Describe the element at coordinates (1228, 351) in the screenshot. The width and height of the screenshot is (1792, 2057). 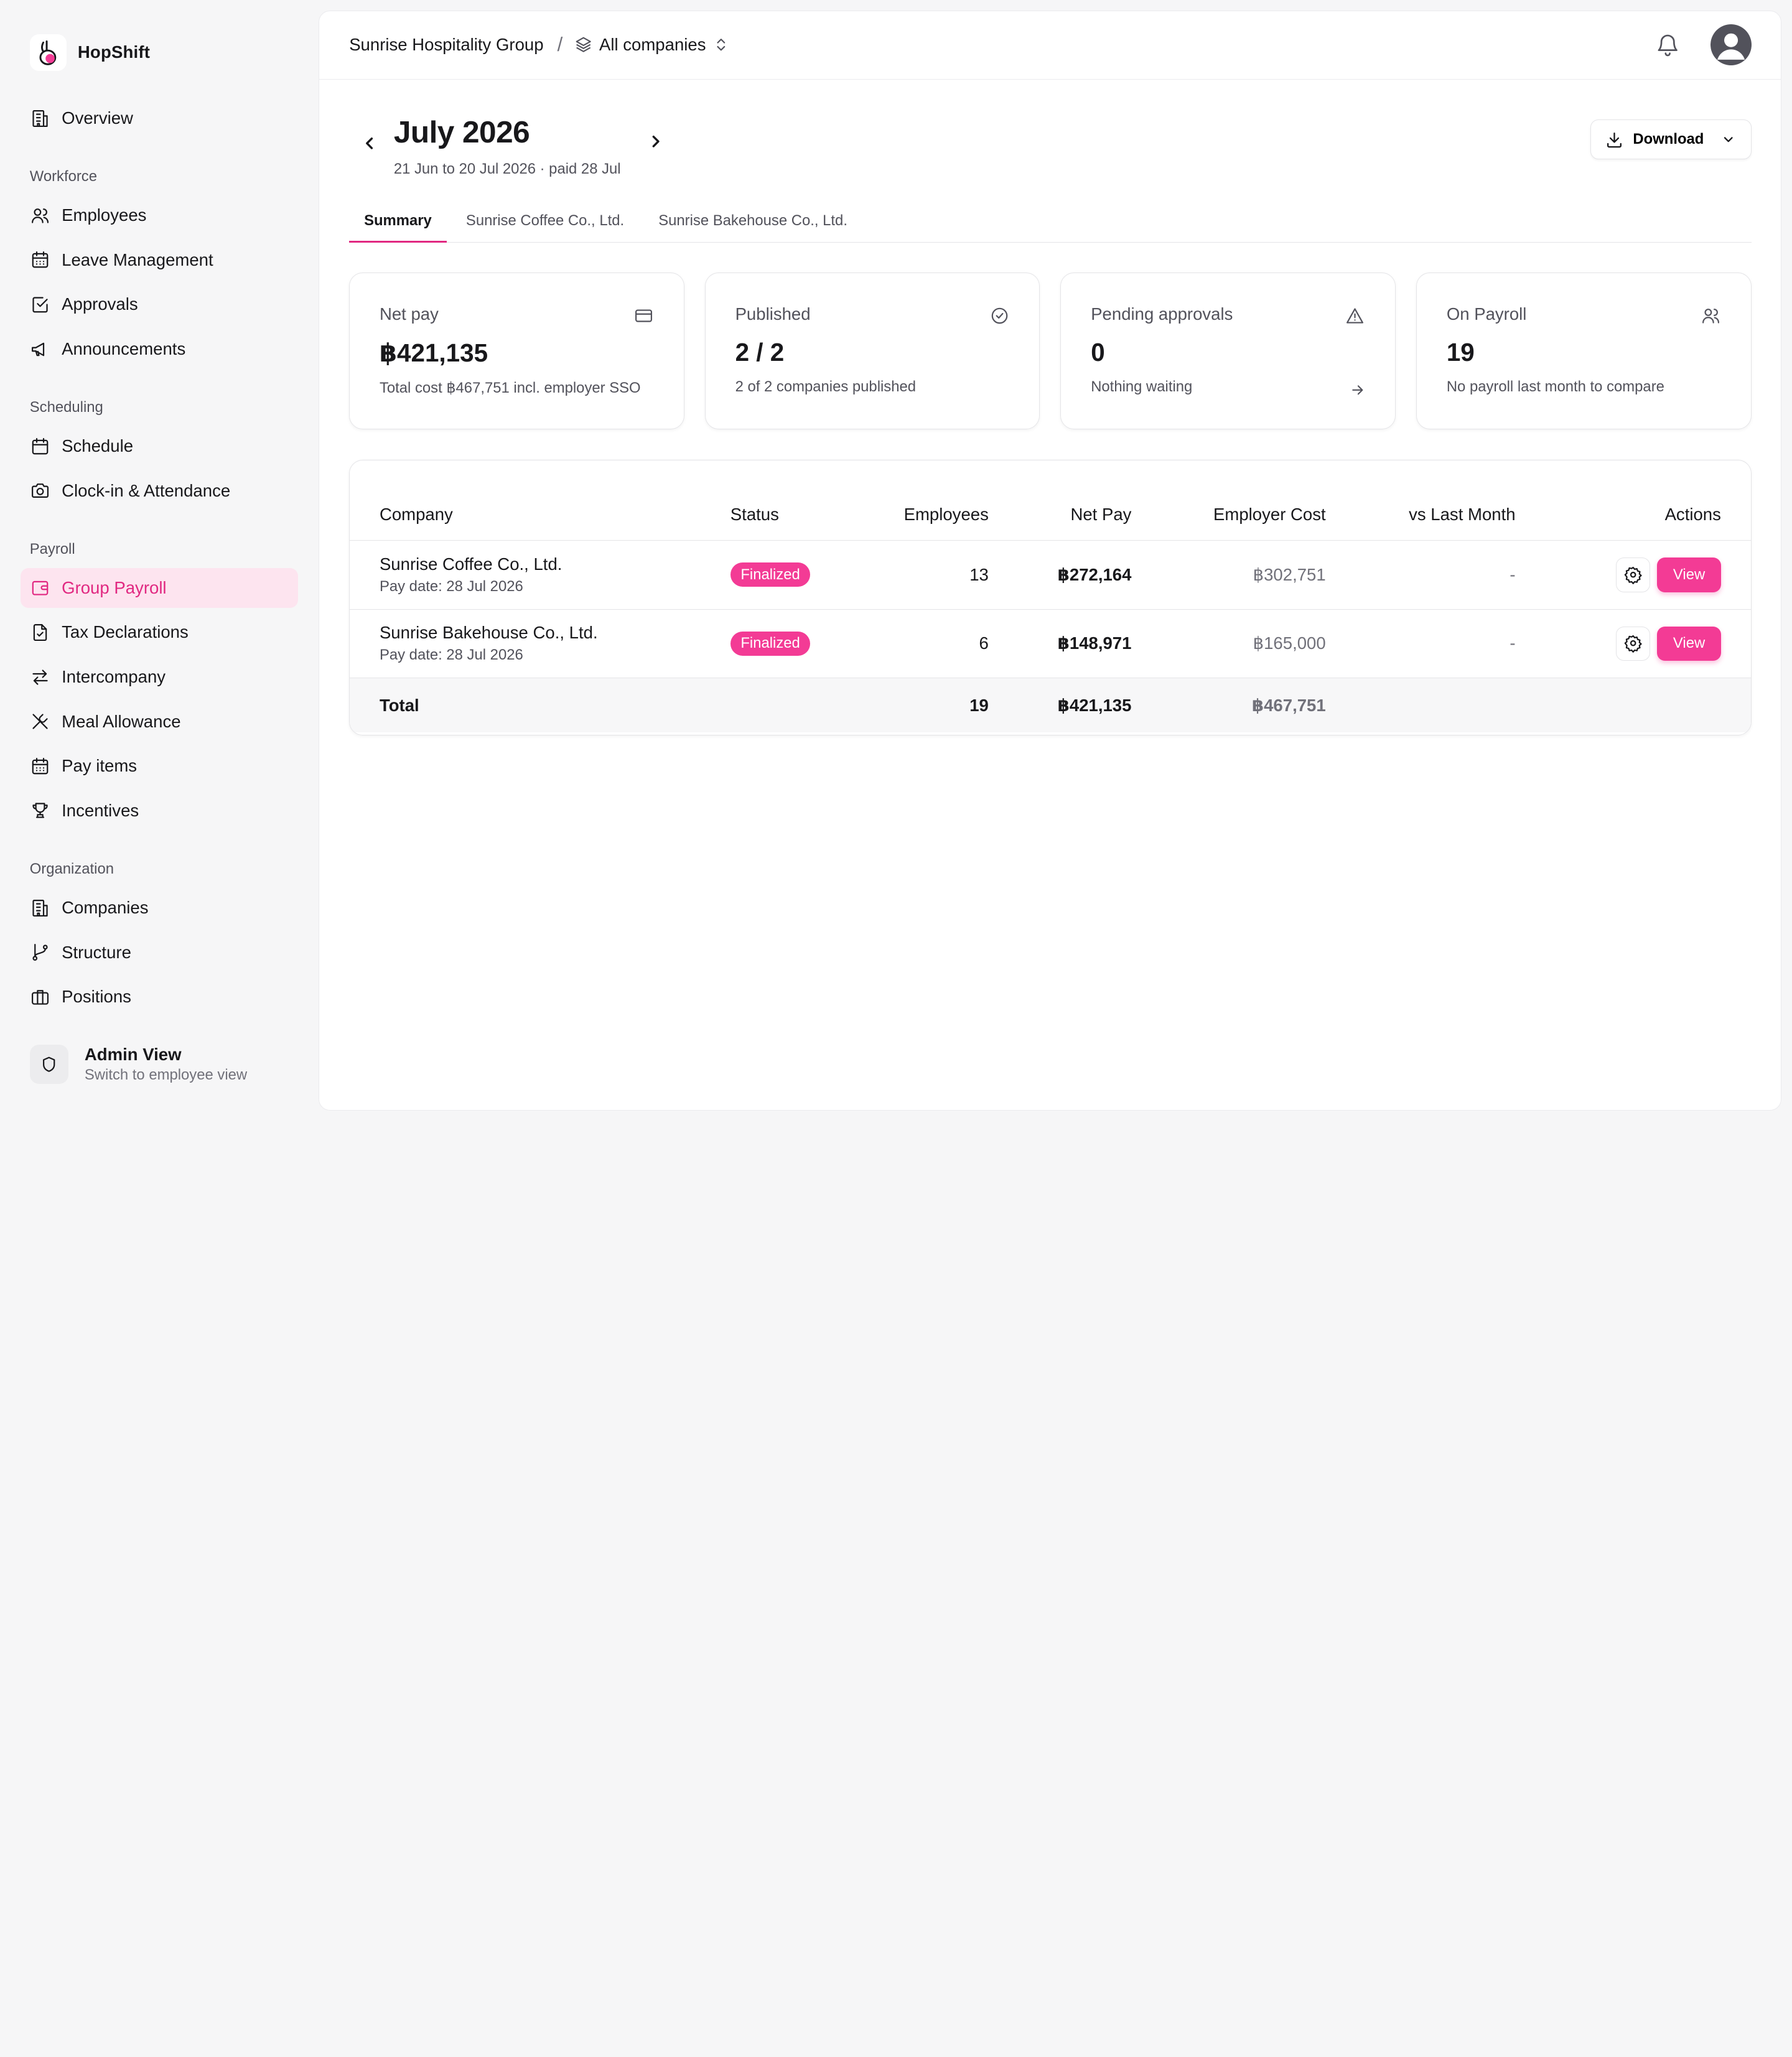
I see `pending-approvals-card: Pending approvals 0 Nothing waiting` at that location.